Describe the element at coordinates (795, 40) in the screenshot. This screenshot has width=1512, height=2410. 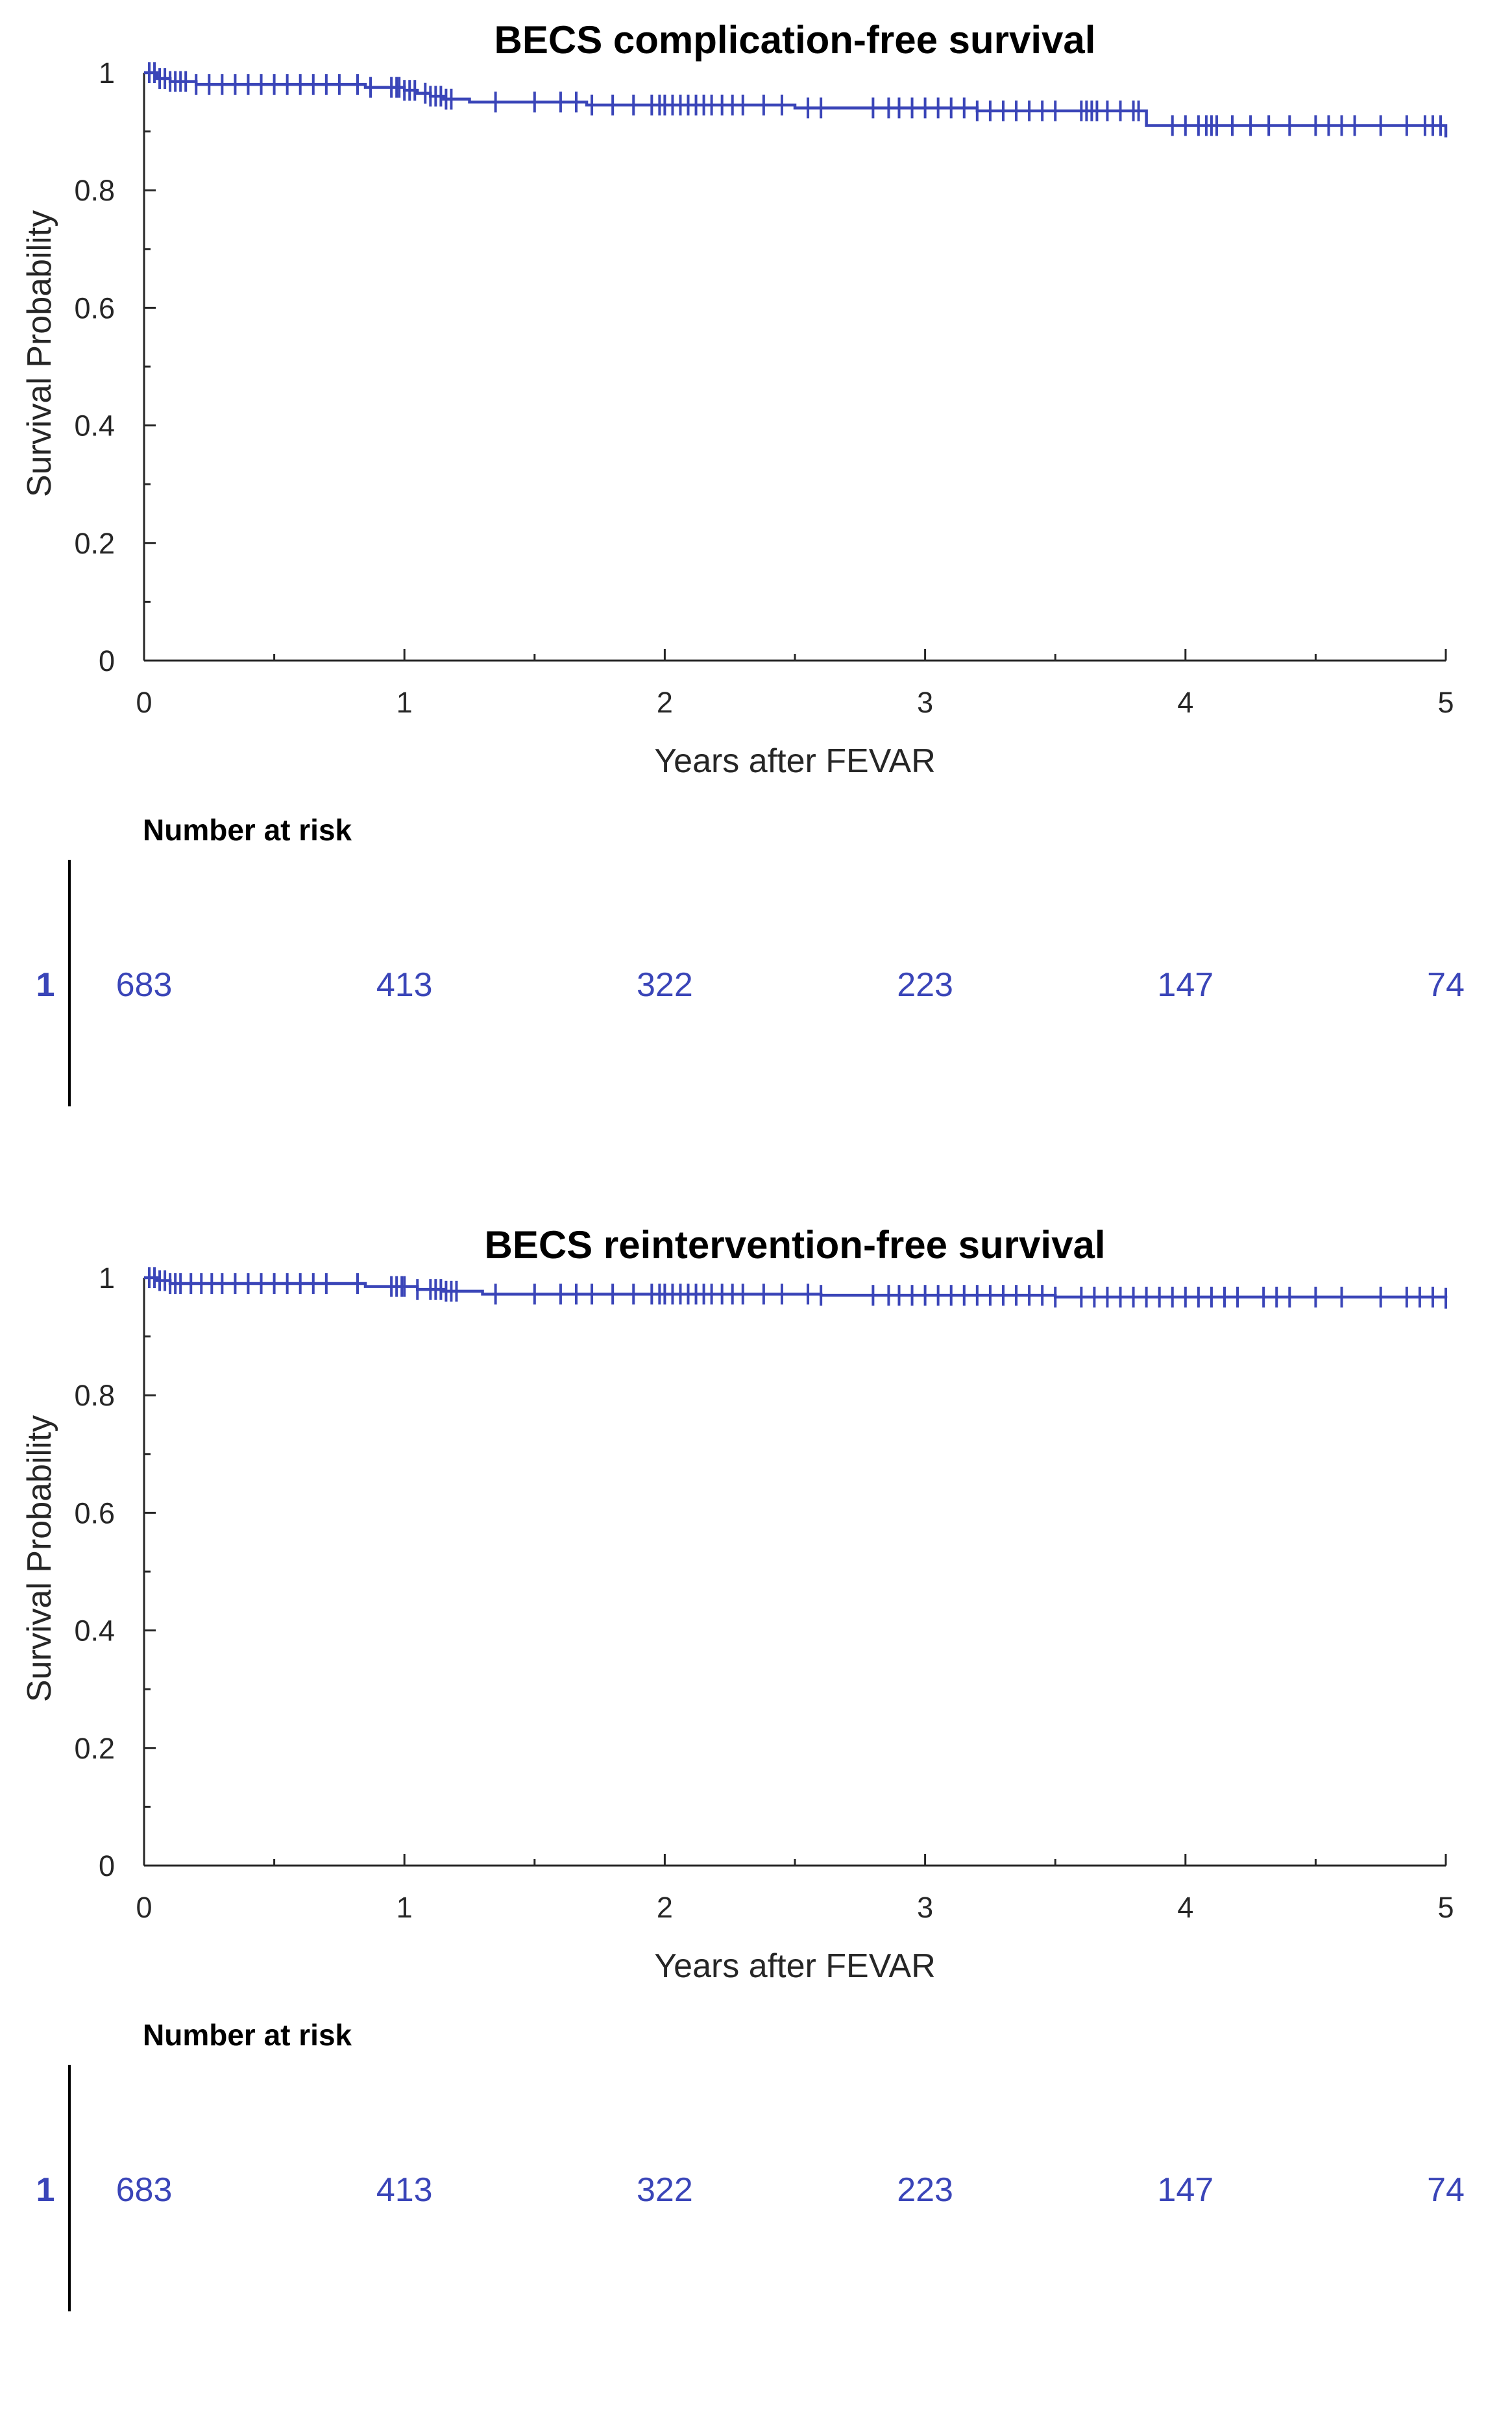
I see `chart-title: BECS complication-free survival` at that location.